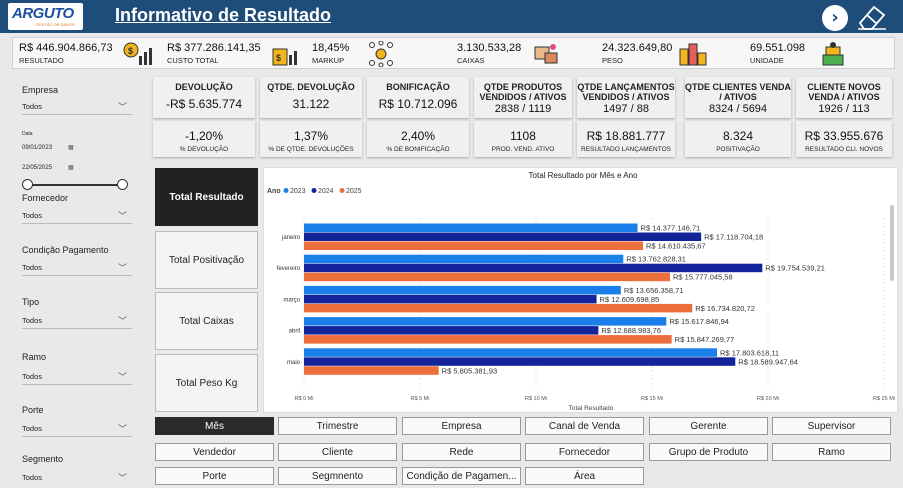 The height and width of the screenshot is (488, 903). What do you see at coordinates (485, 321) in the screenshot?
I see `bar-2023-abril` at bounding box center [485, 321].